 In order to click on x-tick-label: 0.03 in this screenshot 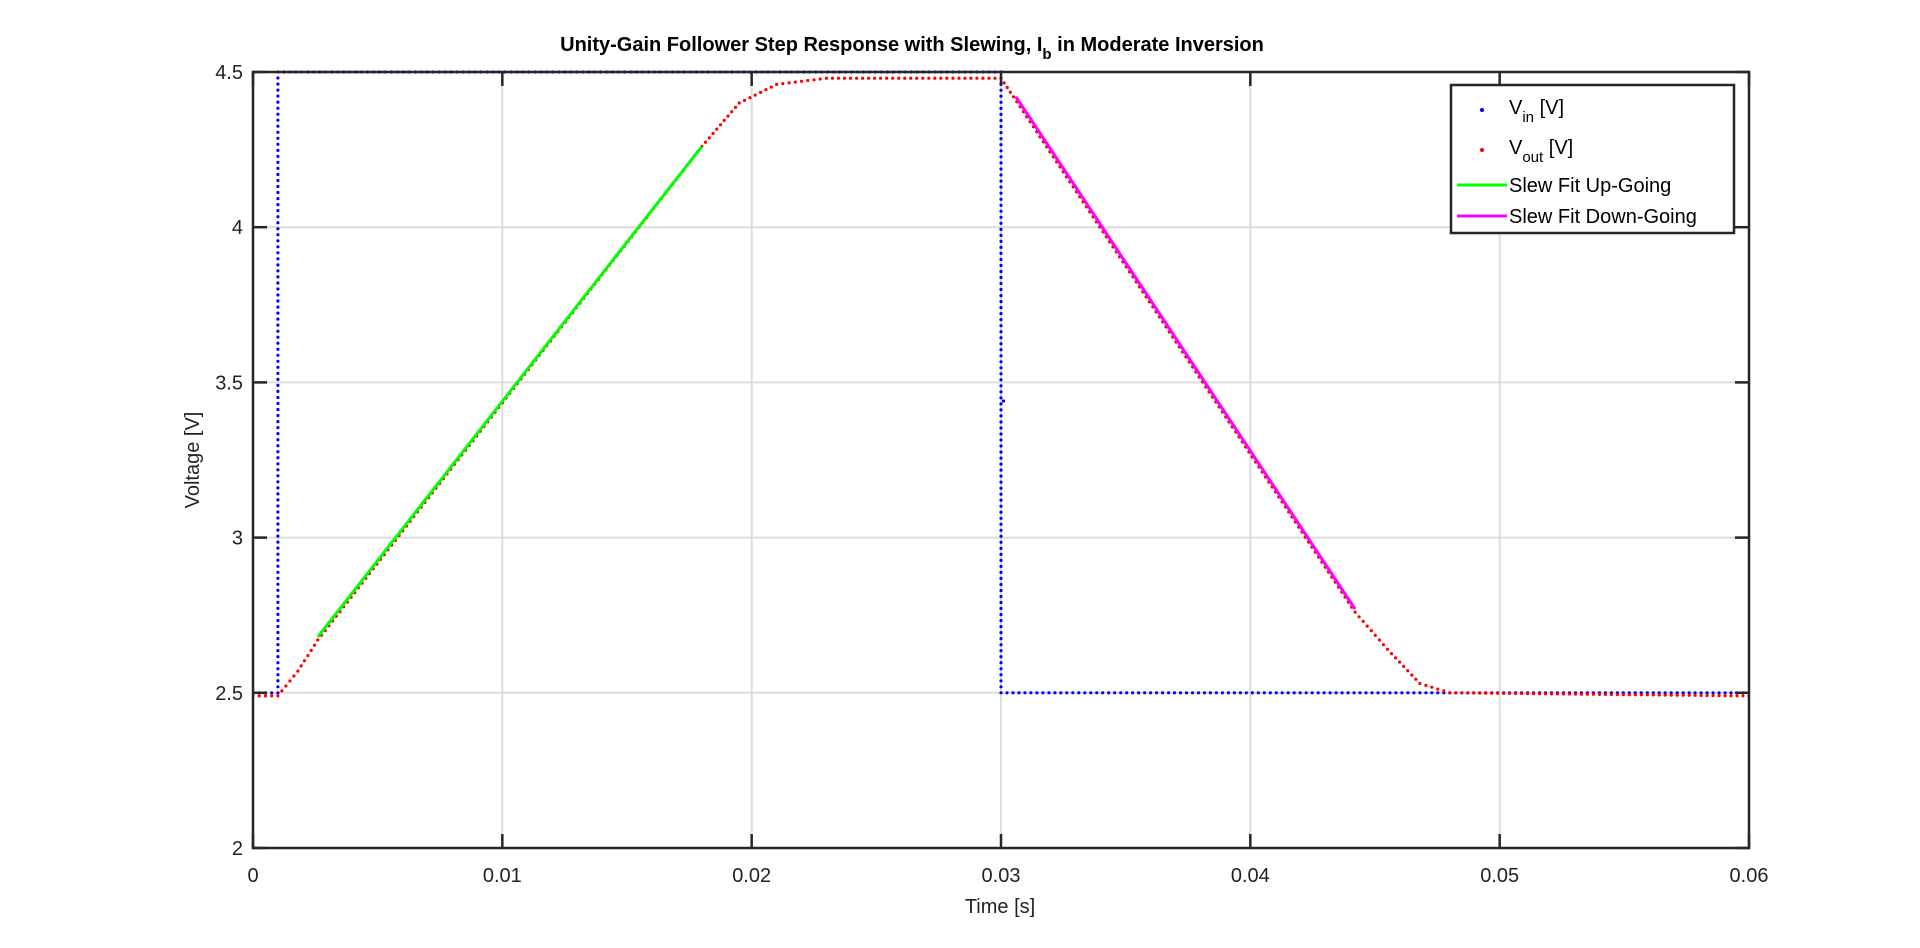, I will do `click(1001, 876)`.